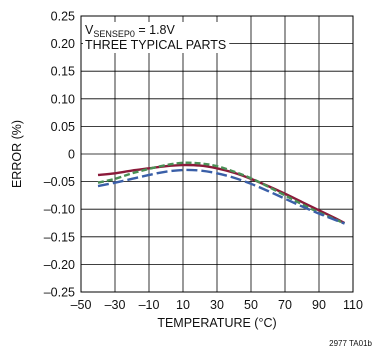 This screenshot has width=381, height=351. I want to click on y-tick-label: 0.10, so click(63, 99).